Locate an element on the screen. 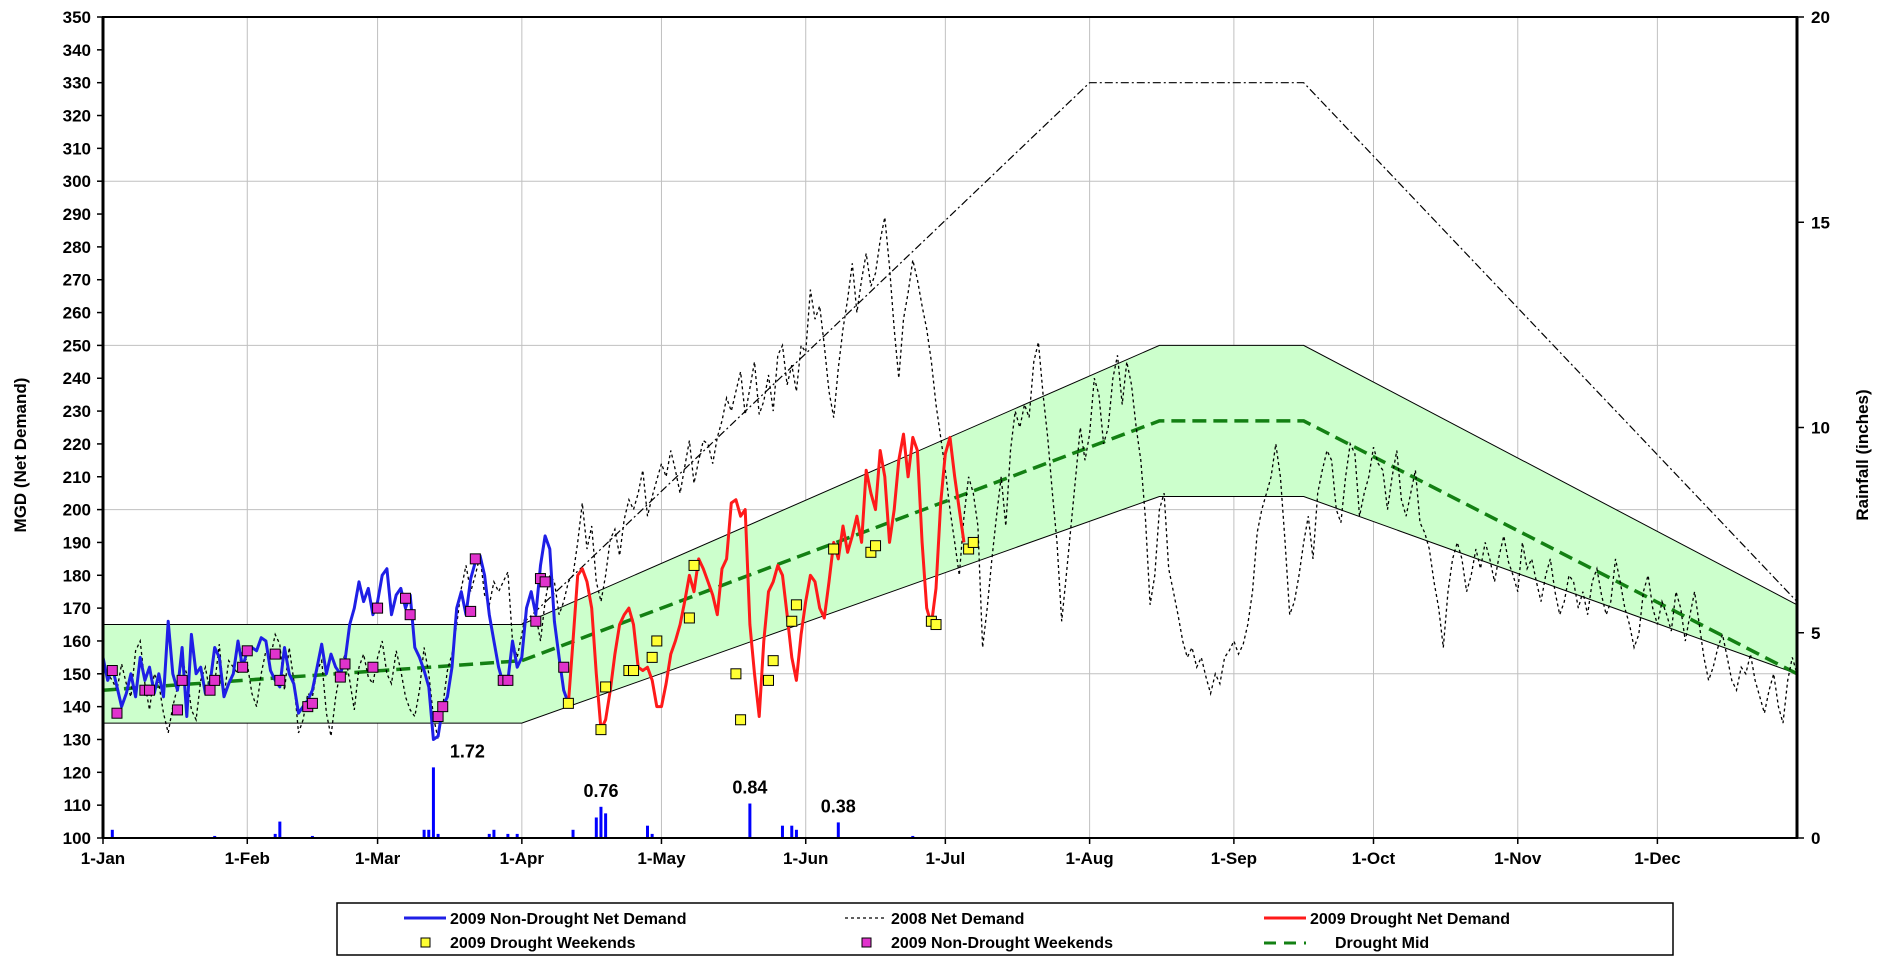 The width and height of the screenshot is (1887, 956). y-left-tick-label: 250 is located at coordinates (77, 345).